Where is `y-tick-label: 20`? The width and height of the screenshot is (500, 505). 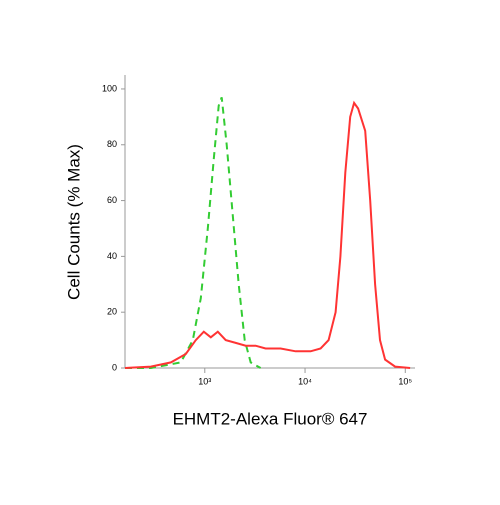 y-tick-label: 20 is located at coordinates (112, 312).